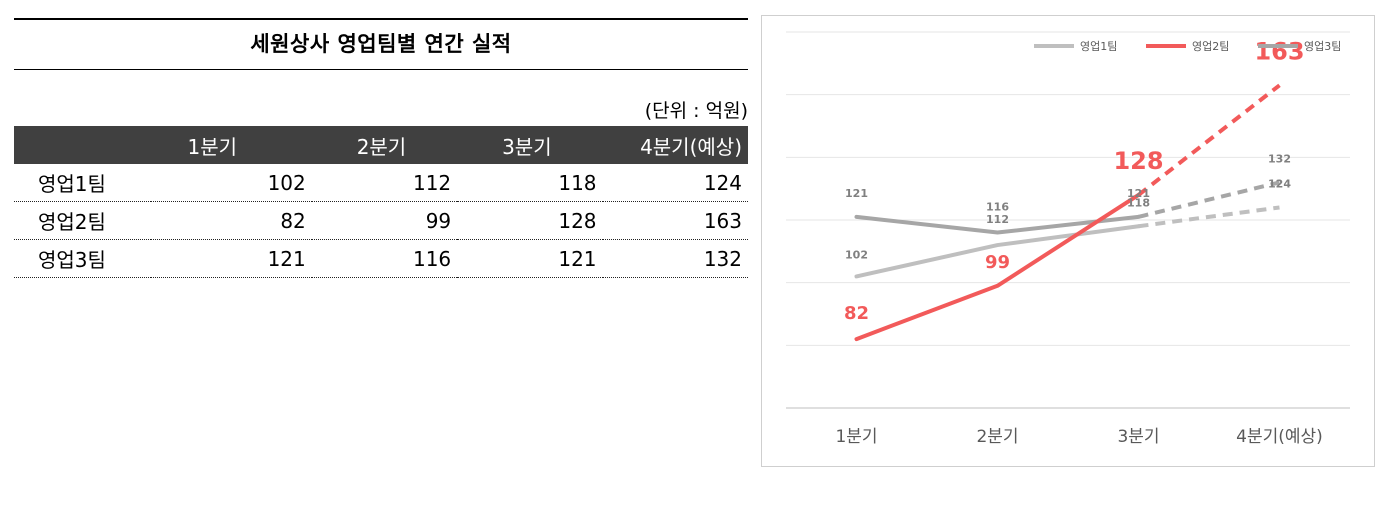 This screenshot has height=532, width=1392. Describe the element at coordinates (997, 207) in the screenshot. I see `data-label: 116` at that location.